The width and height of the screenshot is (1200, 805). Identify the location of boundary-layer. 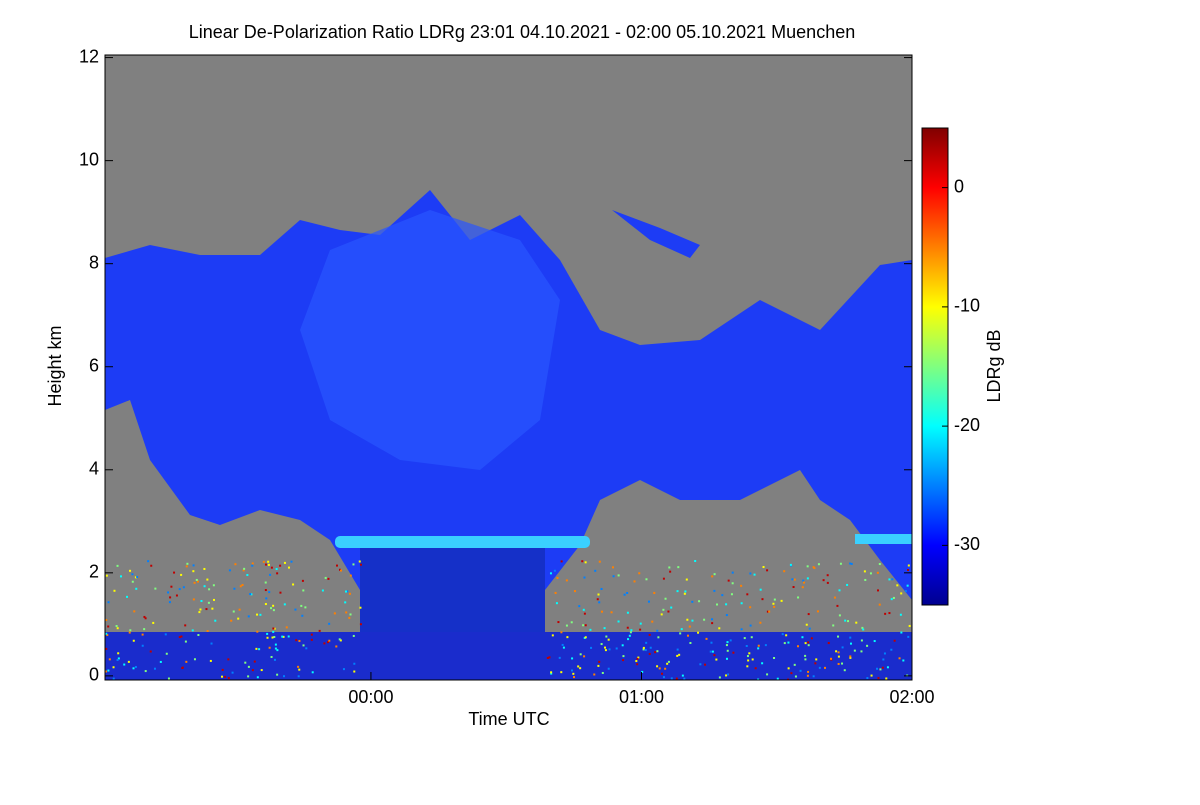
(508, 656).